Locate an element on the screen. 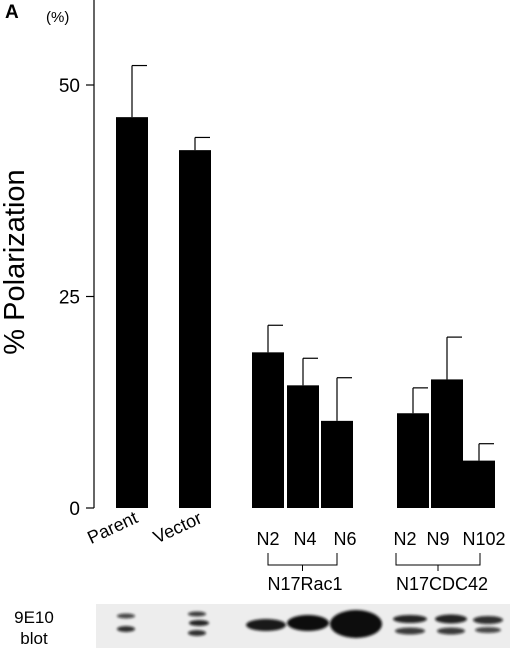 Image resolution: width=520 pixels, height=651 pixels. x-tick-label: Parent is located at coordinates (112, 527).